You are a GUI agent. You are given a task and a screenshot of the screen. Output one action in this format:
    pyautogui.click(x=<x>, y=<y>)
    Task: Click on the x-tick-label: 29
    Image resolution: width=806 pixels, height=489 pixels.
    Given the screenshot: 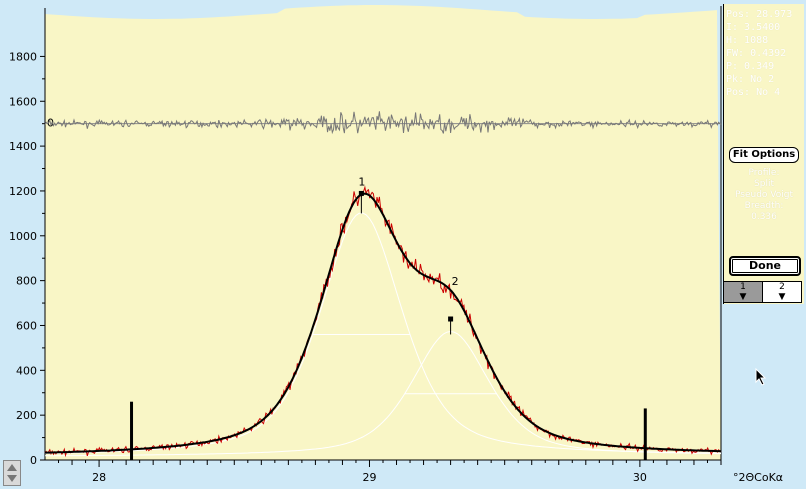 What is the action you would take?
    pyautogui.click(x=369, y=477)
    